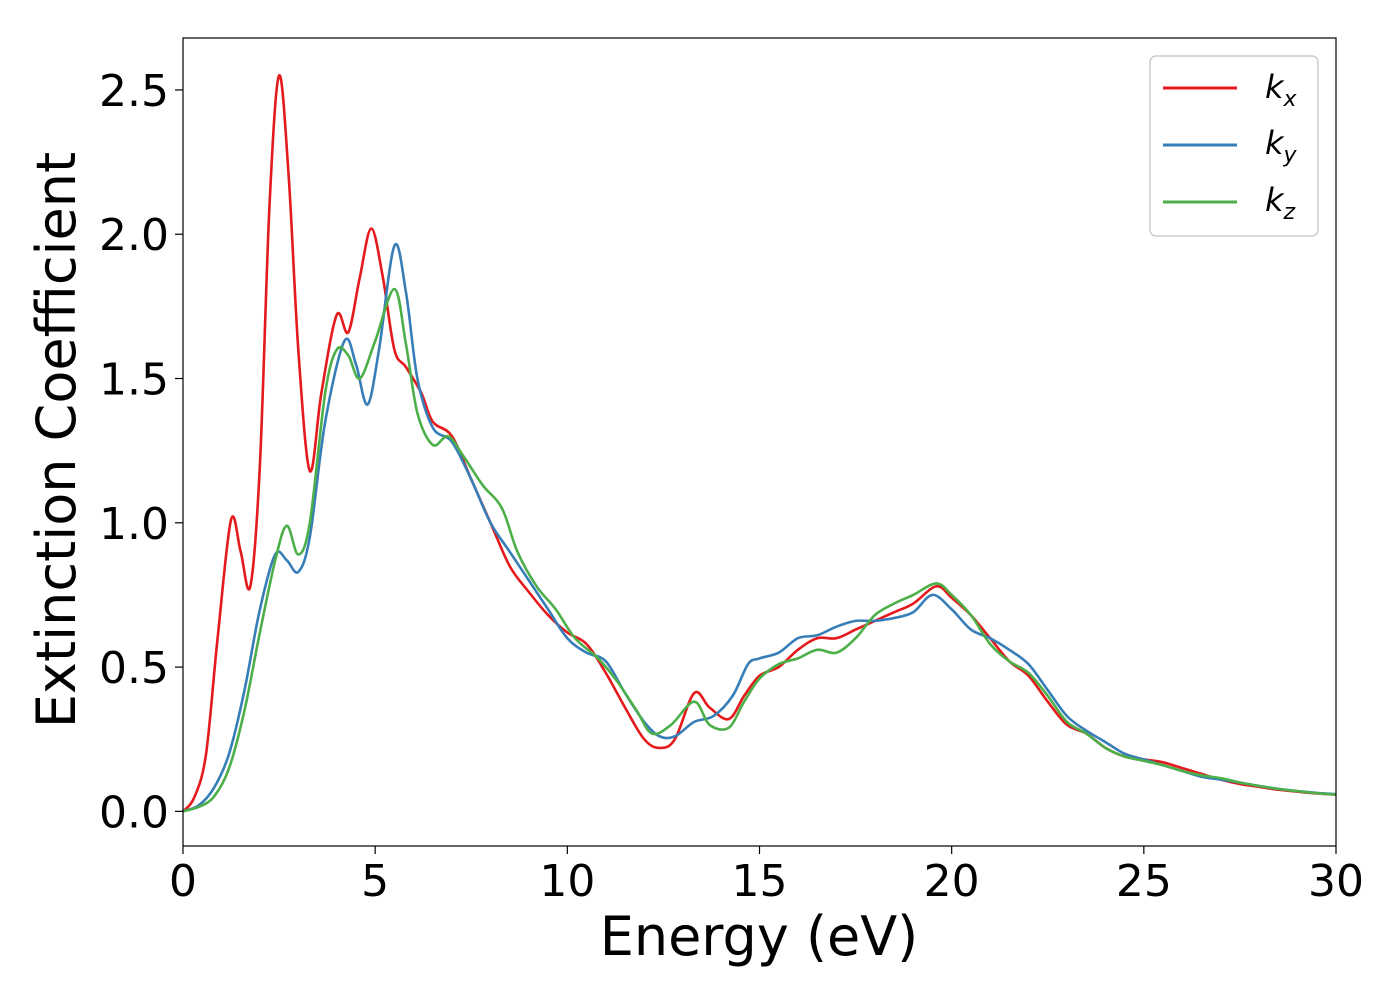 Image resolution: width=1400 pixels, height=1000 pixels. Describe the element at coordinates (183, 881) in the screenshot. I see `x-tick-label: 0` at that location.